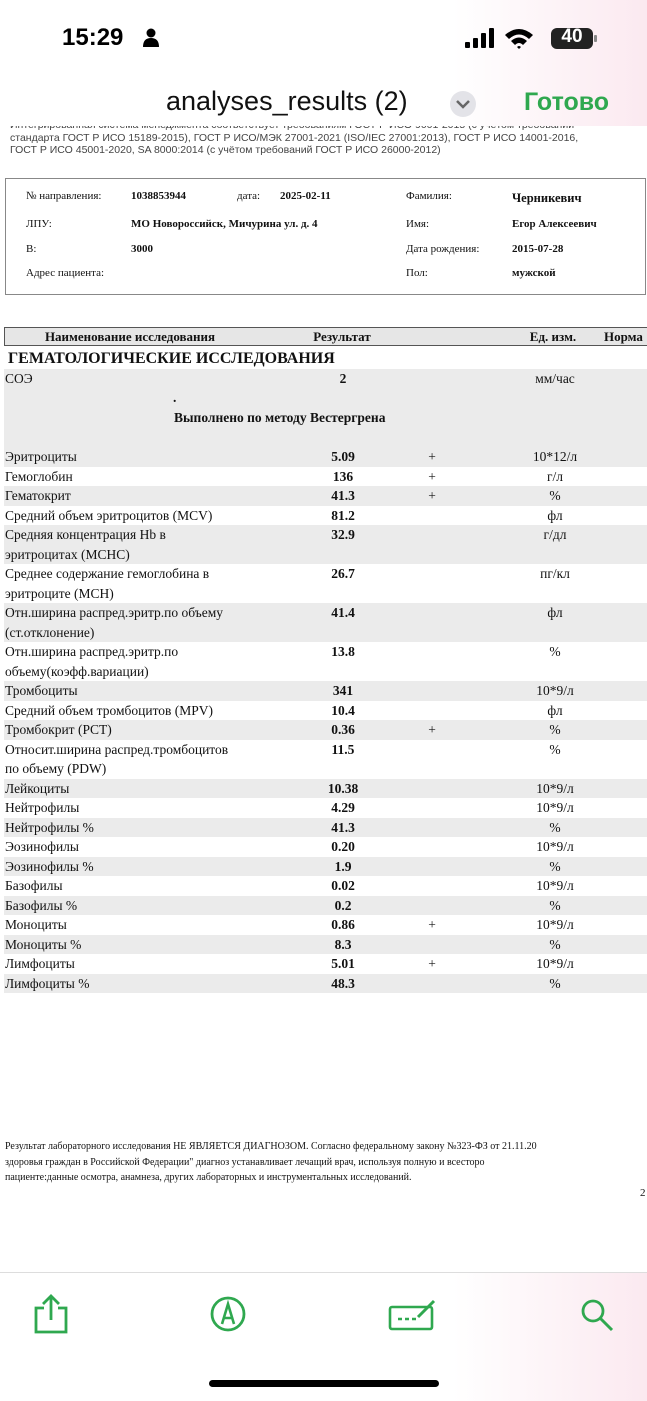 The width and height of the screenshot is (647, 1401). I want to click on method-note: Выполнено по методу Вестергрена, so click(280, 417).